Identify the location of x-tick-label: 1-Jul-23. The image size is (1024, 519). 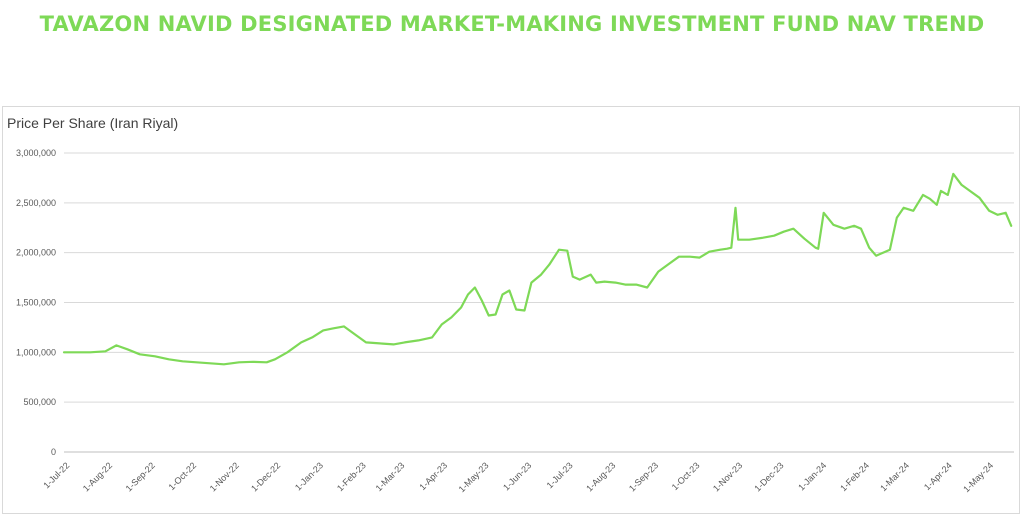
(560, 475).